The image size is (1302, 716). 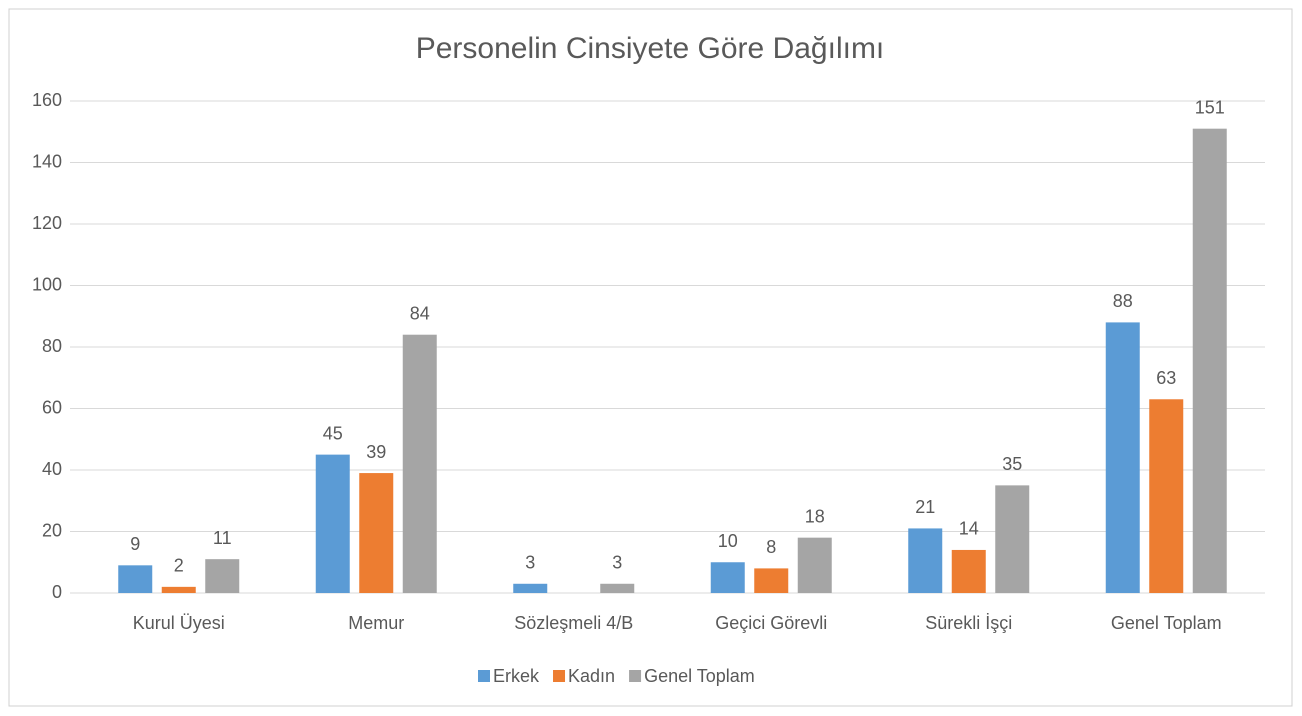 I want to click on x-tick-label: Memur, so click(x=376, y=623).